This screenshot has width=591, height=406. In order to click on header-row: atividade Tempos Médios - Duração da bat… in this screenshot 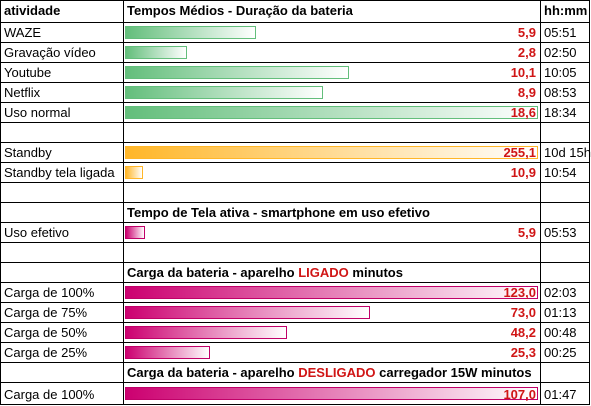, I will do `click(295, 11)`.